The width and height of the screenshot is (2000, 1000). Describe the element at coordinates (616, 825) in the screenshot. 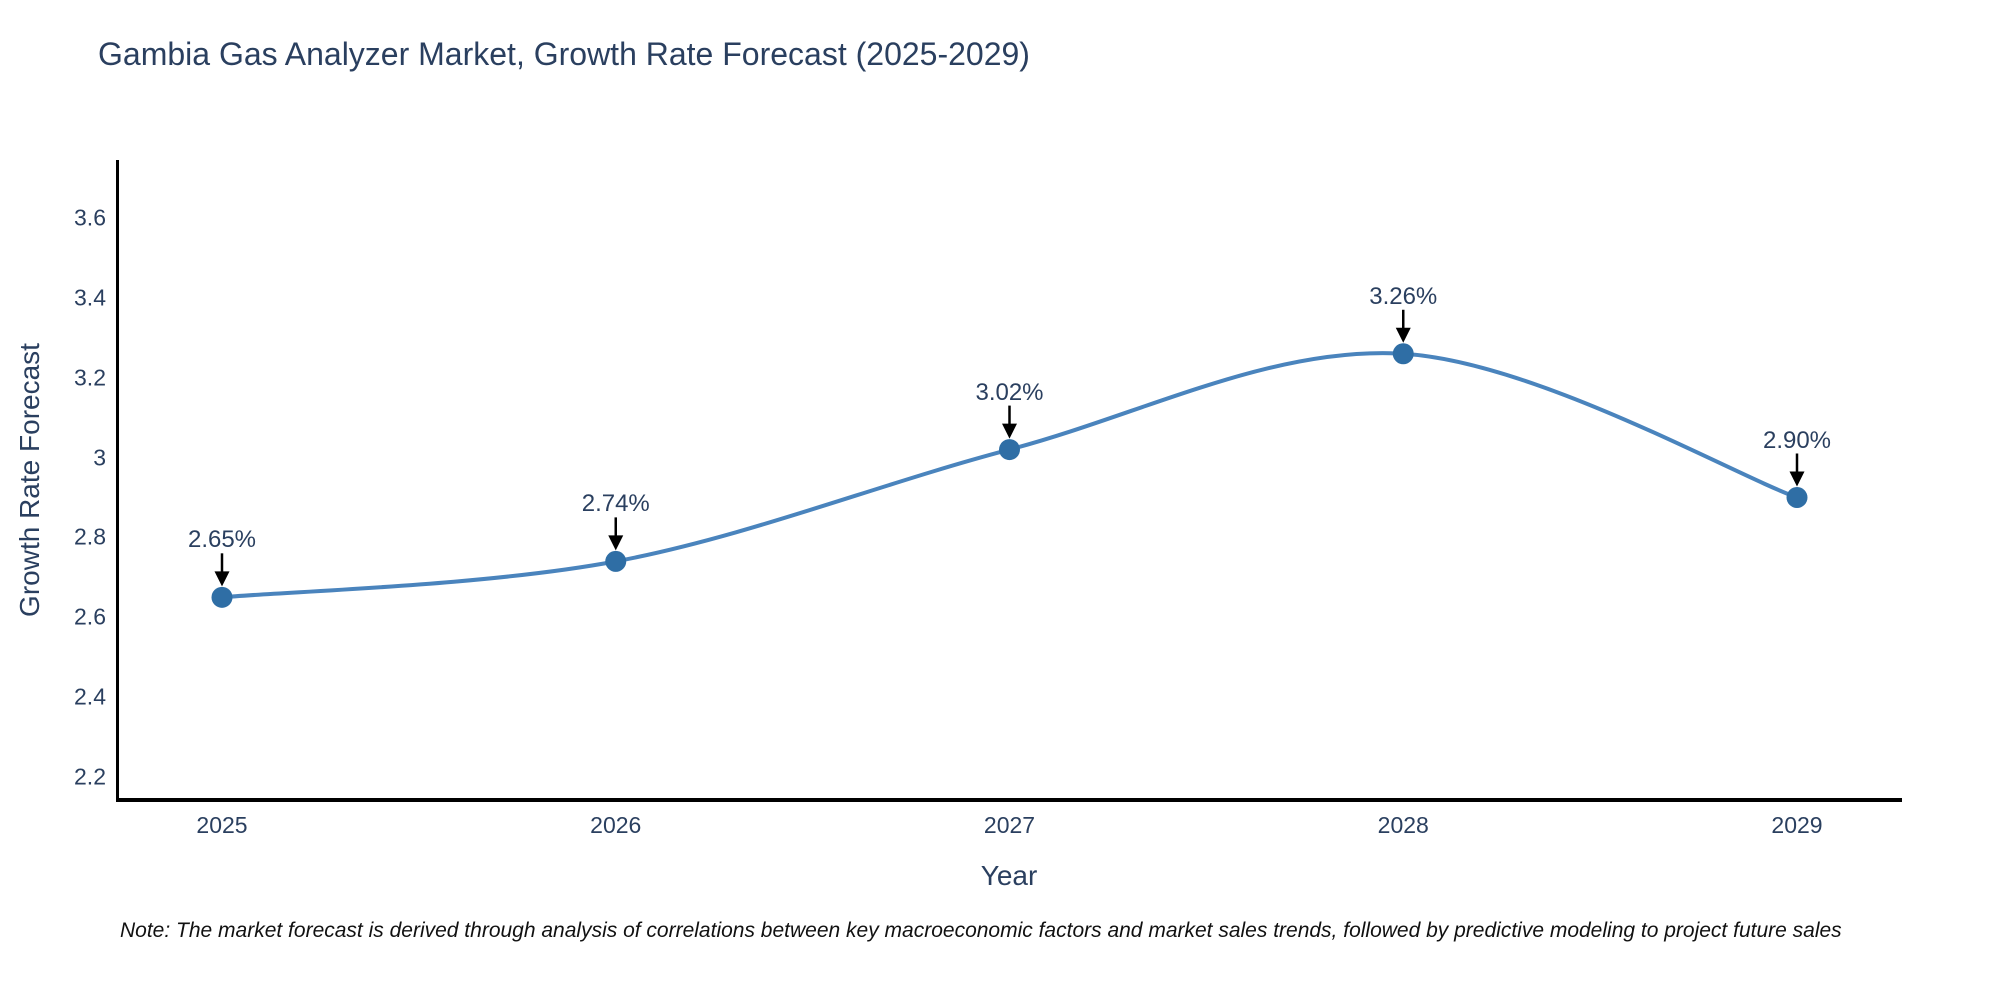

I see `x-tick-label: 2026` at that location.